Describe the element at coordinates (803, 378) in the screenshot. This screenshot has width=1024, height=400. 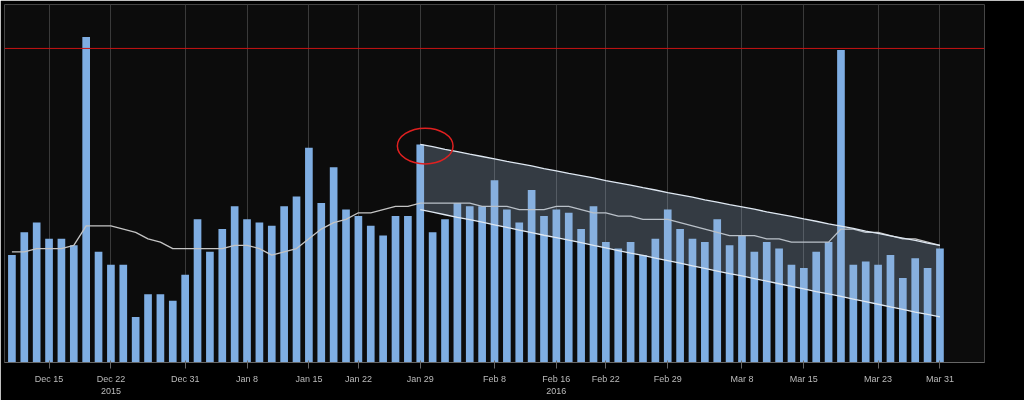
I see `x-tick-label: Mar 15` at that location.